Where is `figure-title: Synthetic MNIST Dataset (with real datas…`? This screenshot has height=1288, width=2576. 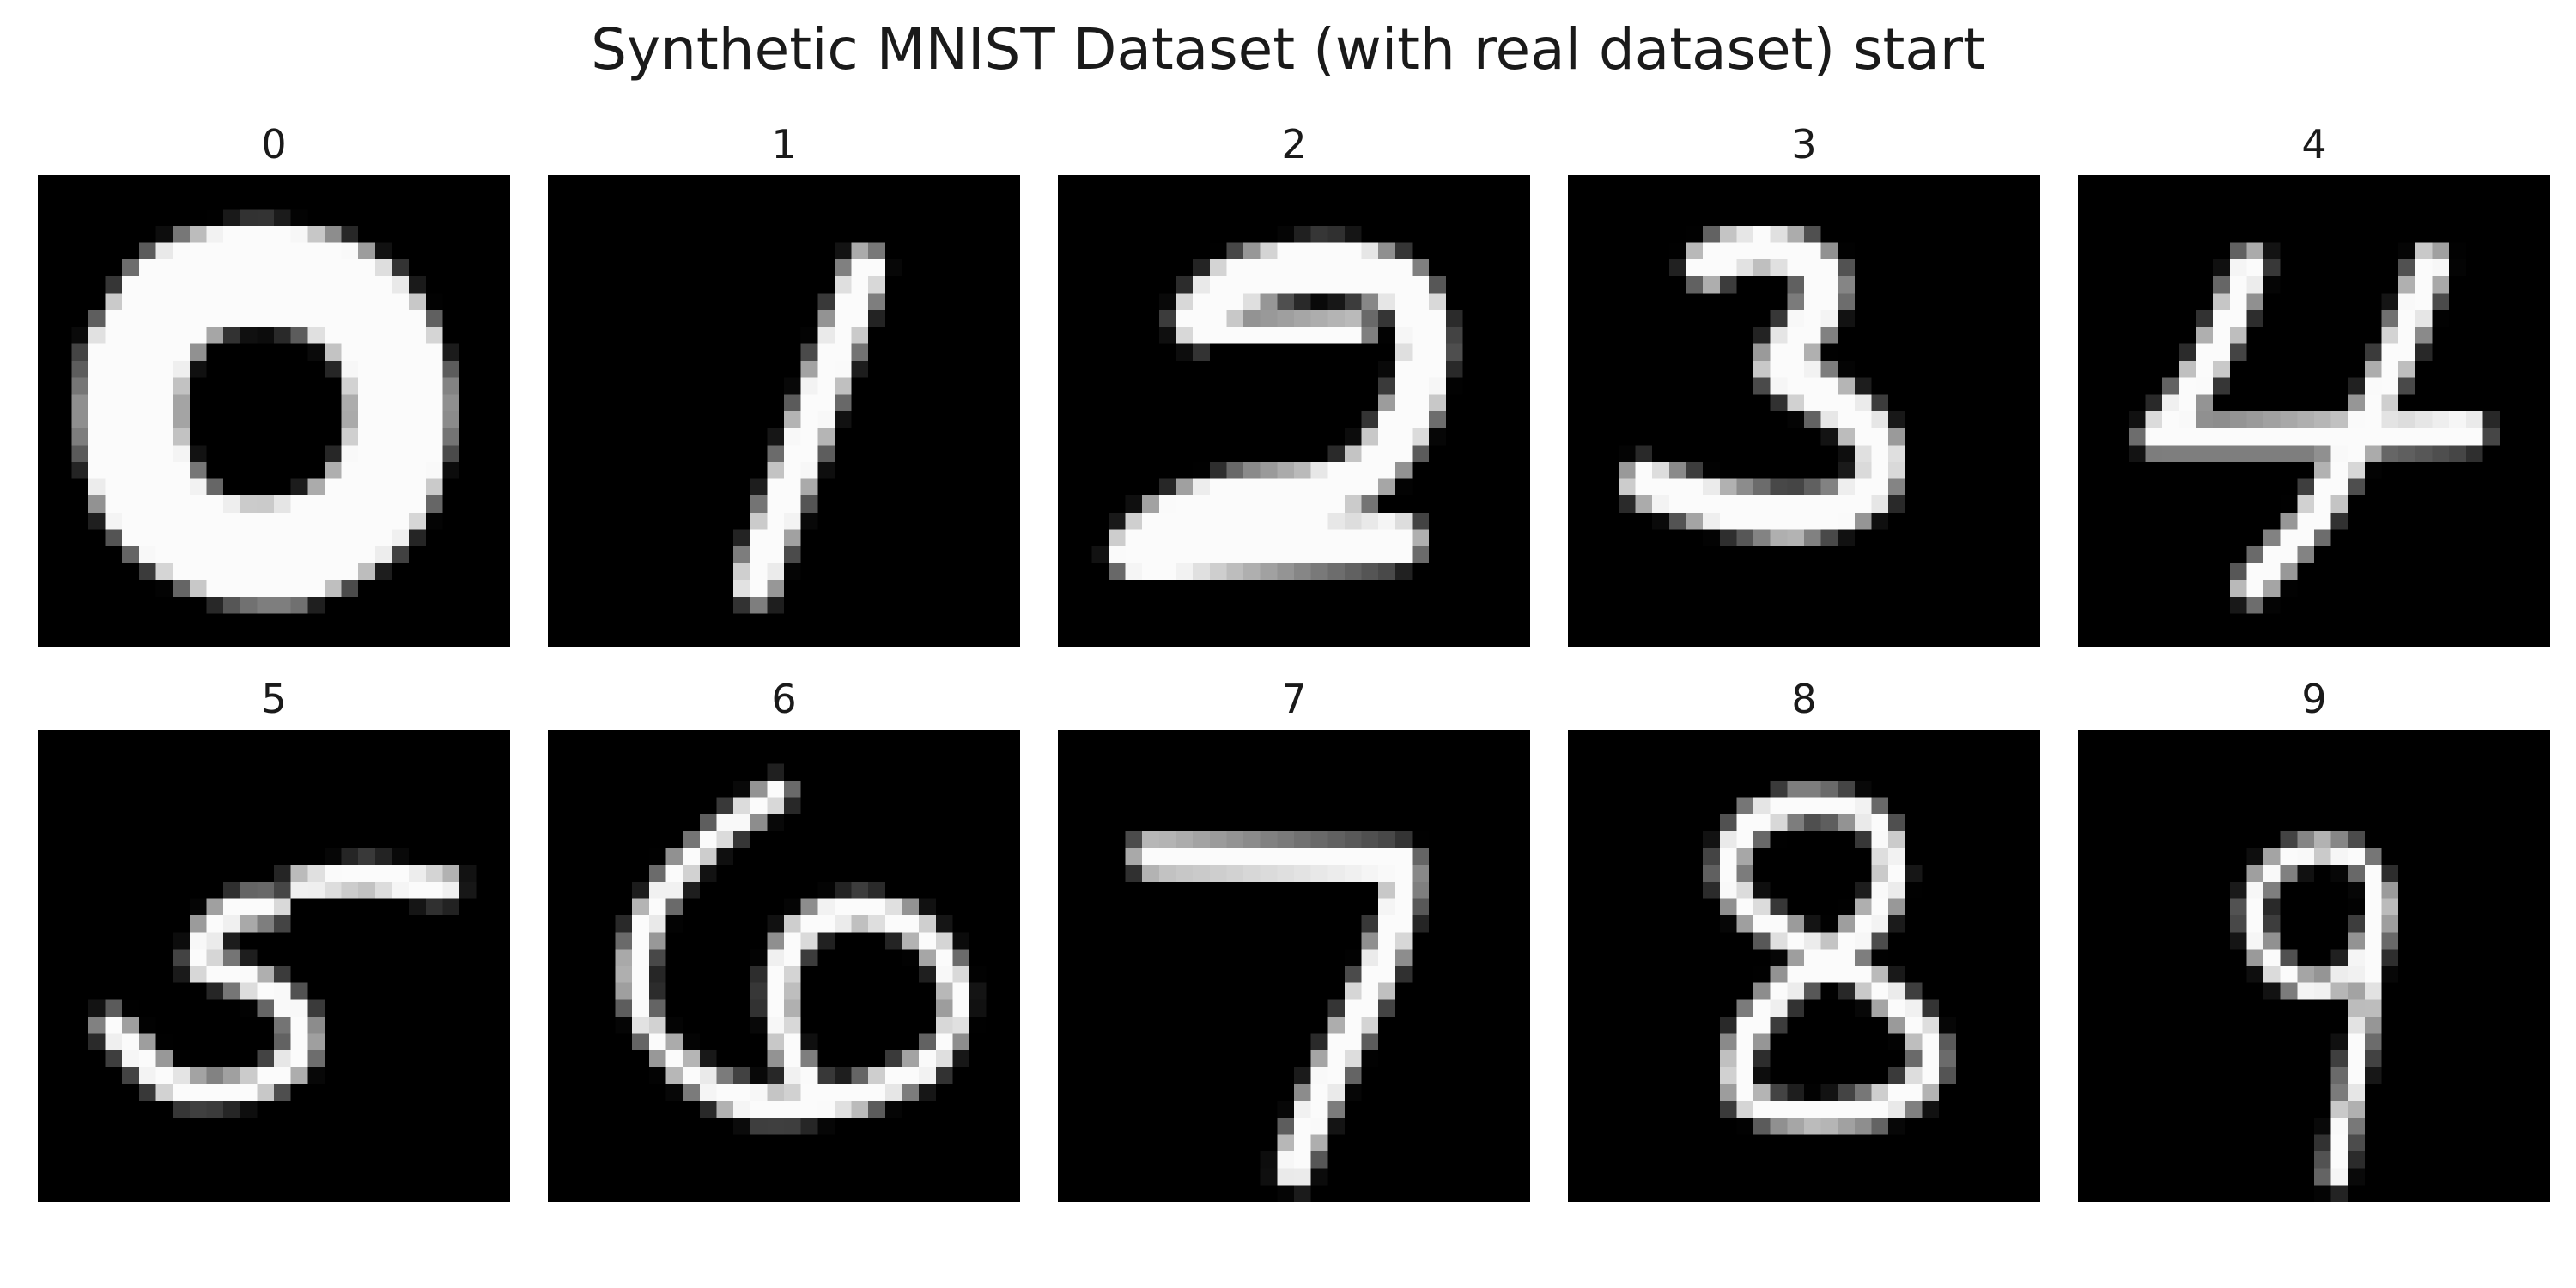
figure-title: Synthetic MNIST Dataset (with real datas… is located at coordinates (1288, 49).